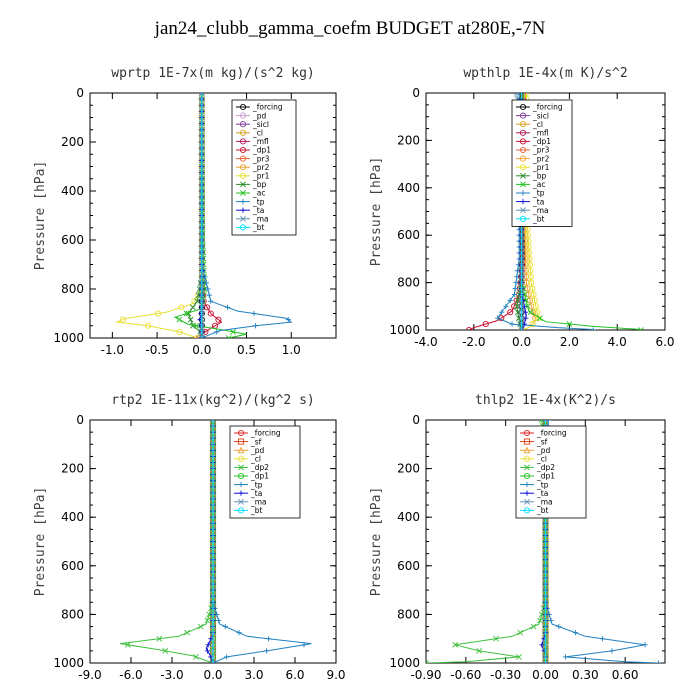 Image resolution: width=700 pixels, height=700 pixels. I want to click on y-tick-label: 200, so click(408, 140).